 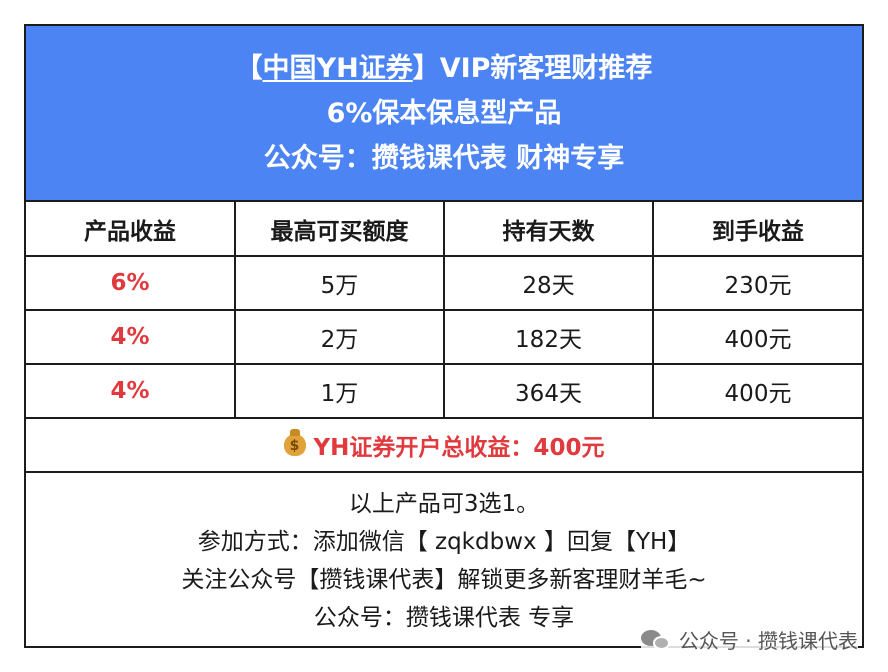 I want to click on column-header: 最高可买额度, so click(x=339, y=229).